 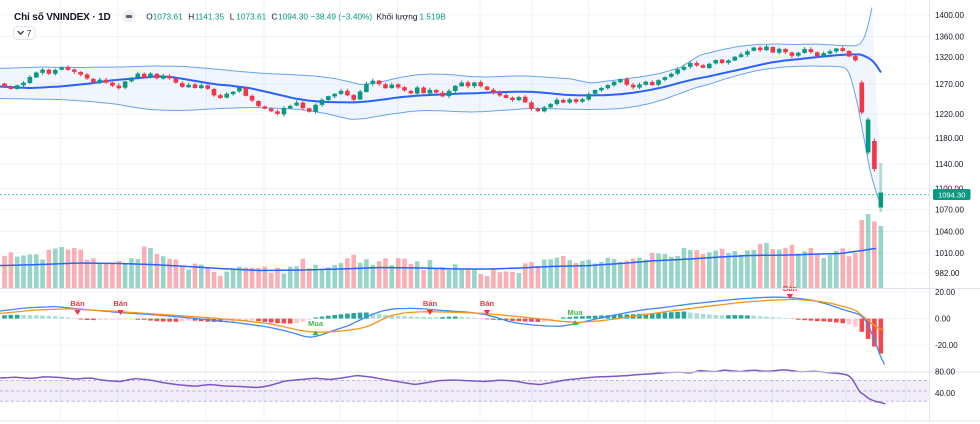 What do you see at coordinates (210, 16) in the screenshot?
I see `svg-text: 1141.35` at bounding box center [210, 16].